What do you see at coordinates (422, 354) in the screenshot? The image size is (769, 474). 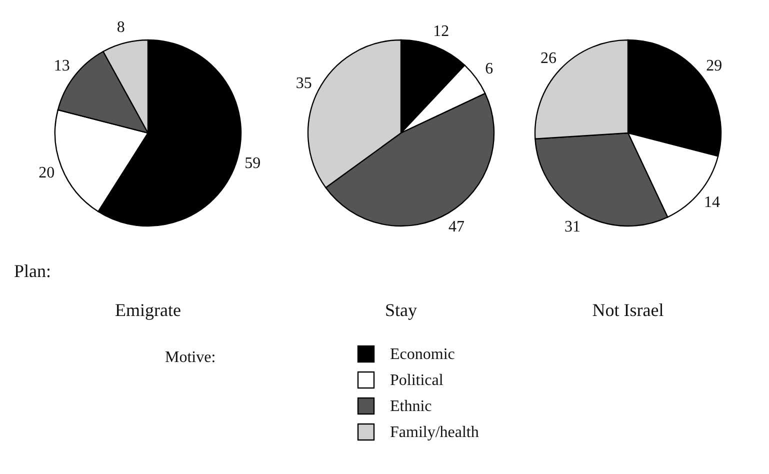 I see `legend-label: Economic` at bounding box center [422, 354].